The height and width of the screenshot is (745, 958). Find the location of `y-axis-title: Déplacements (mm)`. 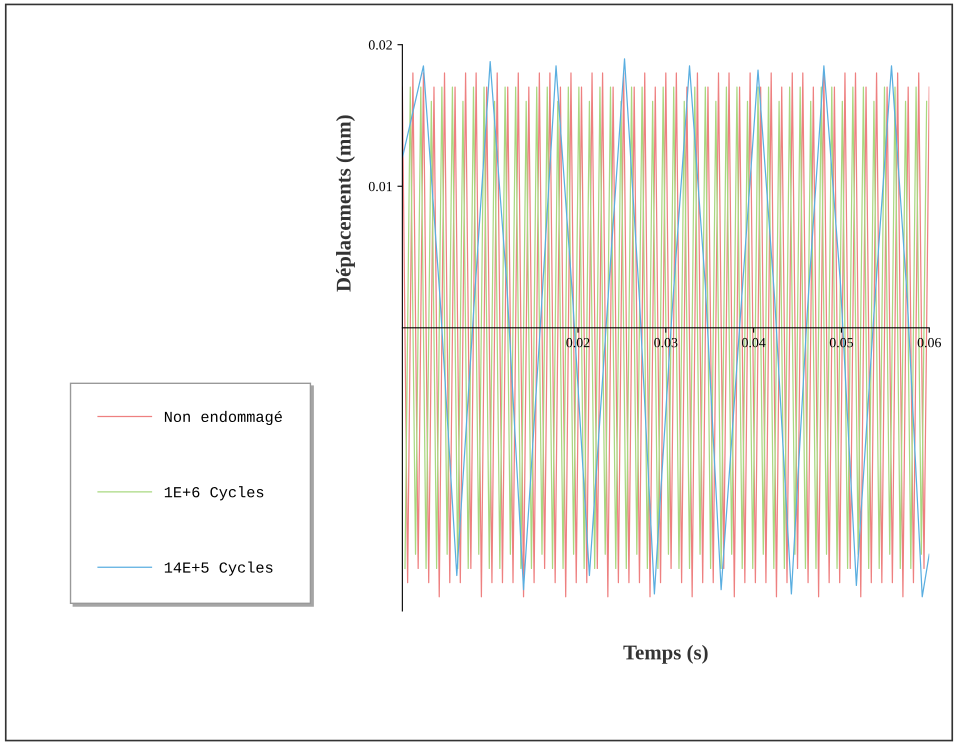

y-axis-title: Déplacements (mm) is located at coordinates (345, 203).